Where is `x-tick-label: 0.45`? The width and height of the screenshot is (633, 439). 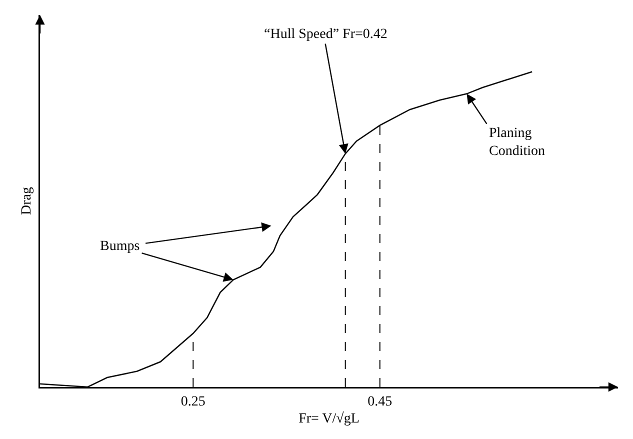
x-tick-label: 0.45 is located at coordinates (380, 402).